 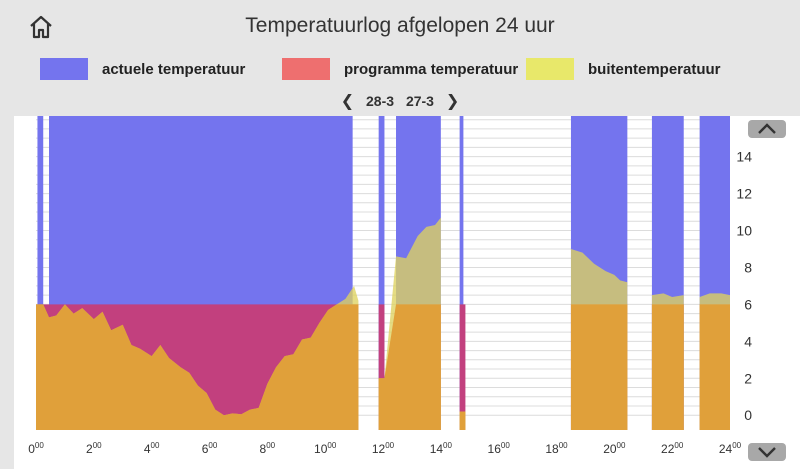 I want to click on x-tick-label: 1600, so click(x=499, y=448).